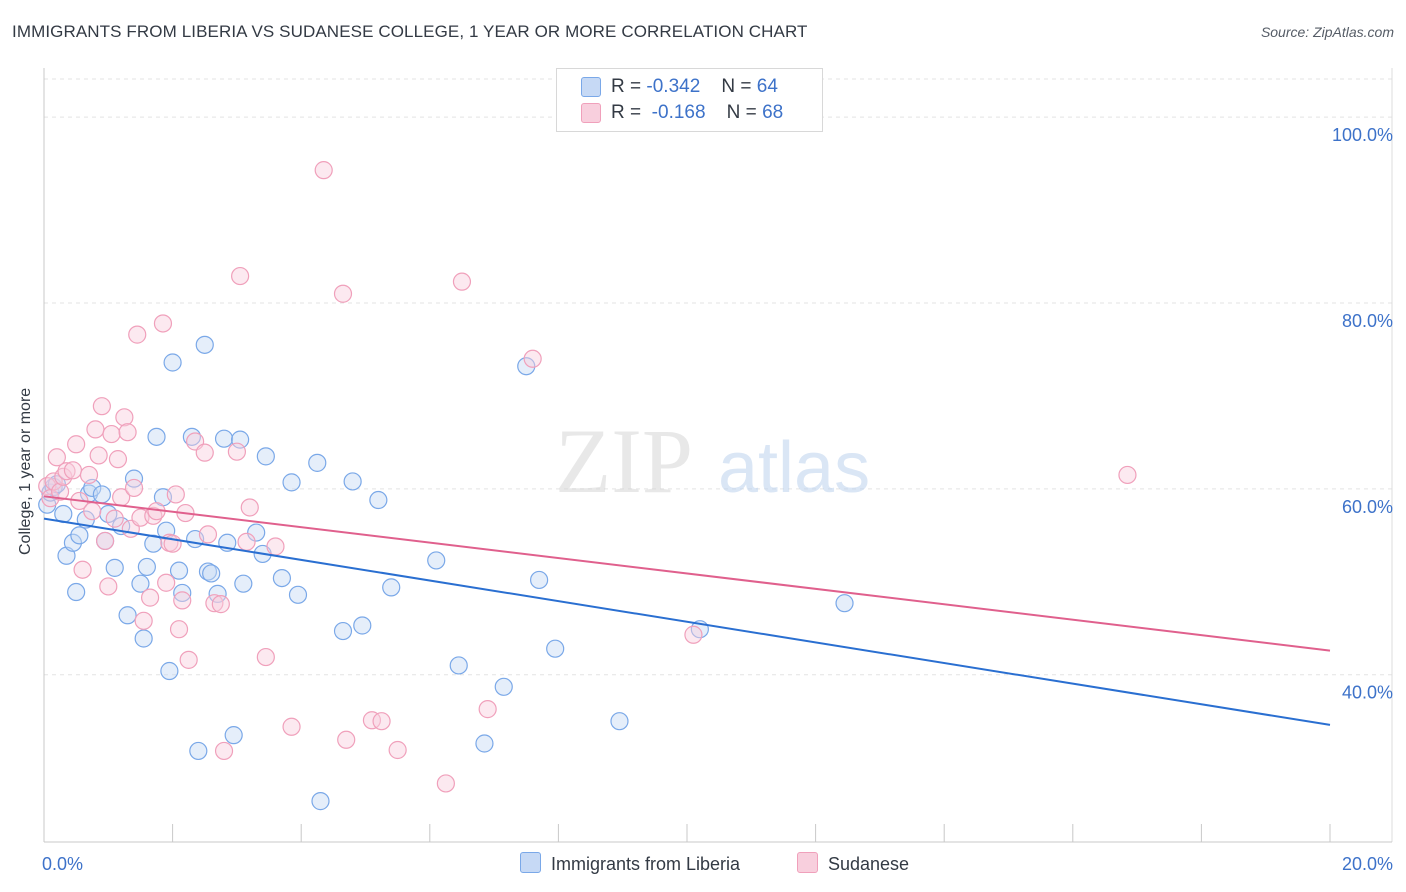  What do you see at coordinates (1367, 507) in the screenshot?
I see `y-tick-label: 60.0%` at bounding box center [1367, 507].